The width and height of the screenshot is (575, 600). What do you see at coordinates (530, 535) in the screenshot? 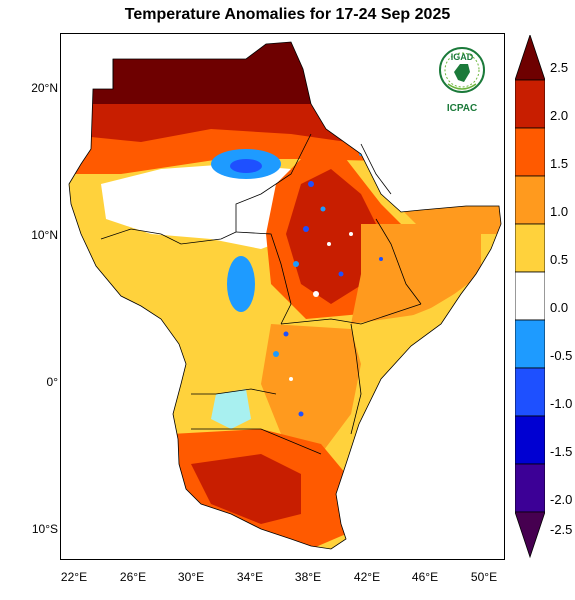
I see `colorbar-cell-bottom` at bounding box center [530, 535].